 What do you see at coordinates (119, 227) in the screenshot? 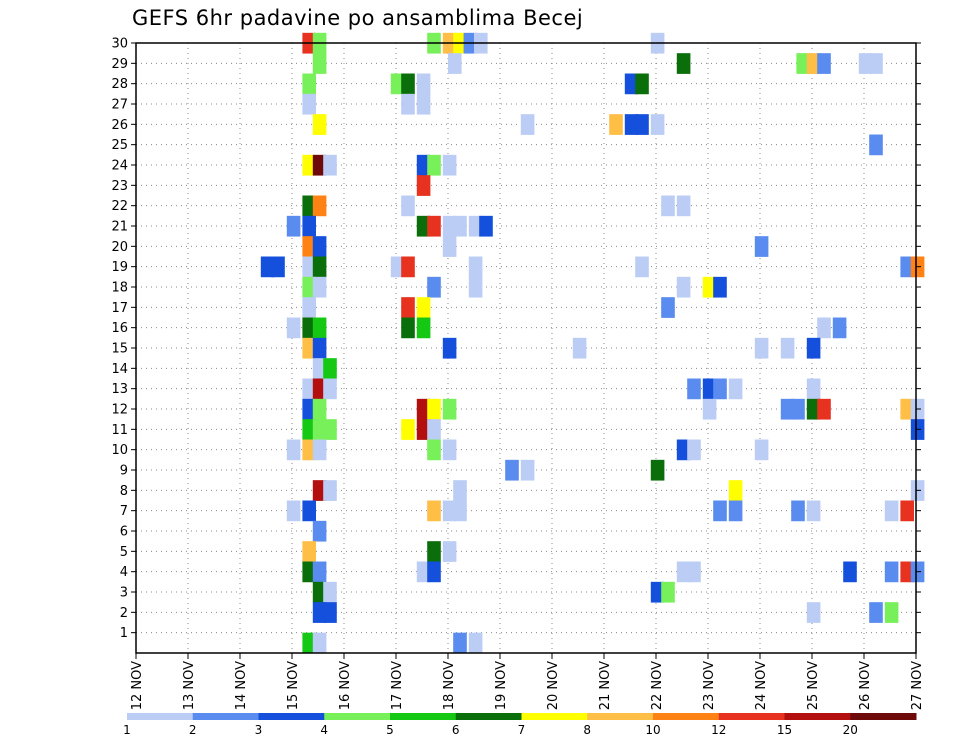
I see `y-tick-label: 21` at bounding box center [119, 227].